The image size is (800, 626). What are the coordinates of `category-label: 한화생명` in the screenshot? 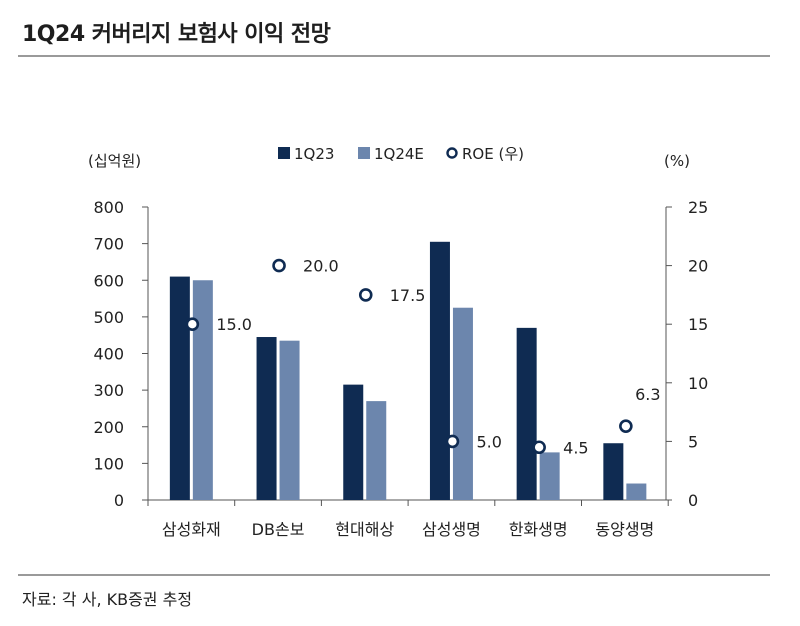 It's located at (538, 529).